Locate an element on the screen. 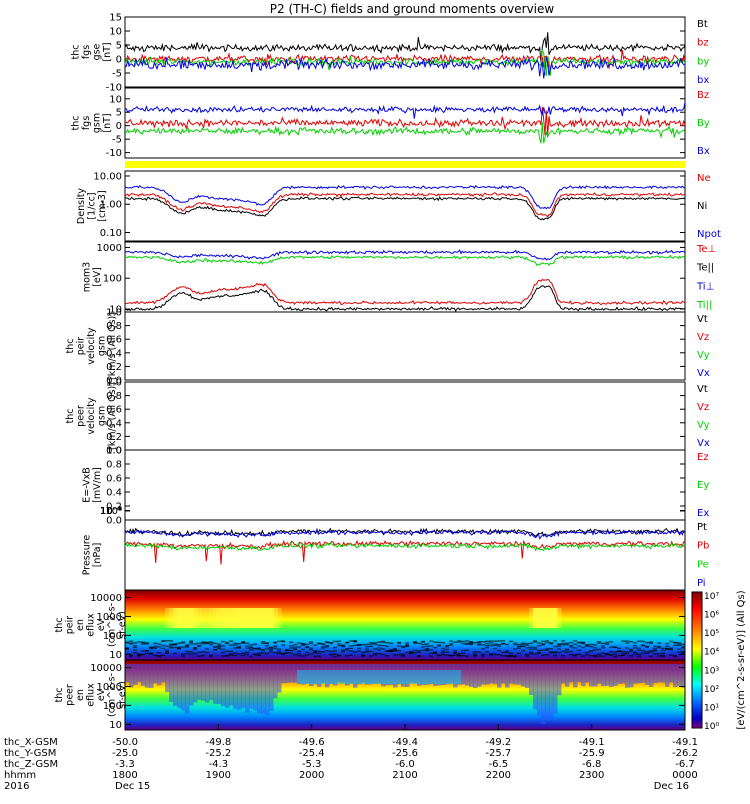 The height and width of the screenshot is (804, 750). series-line-Npot is located at coordinates (405, 197).